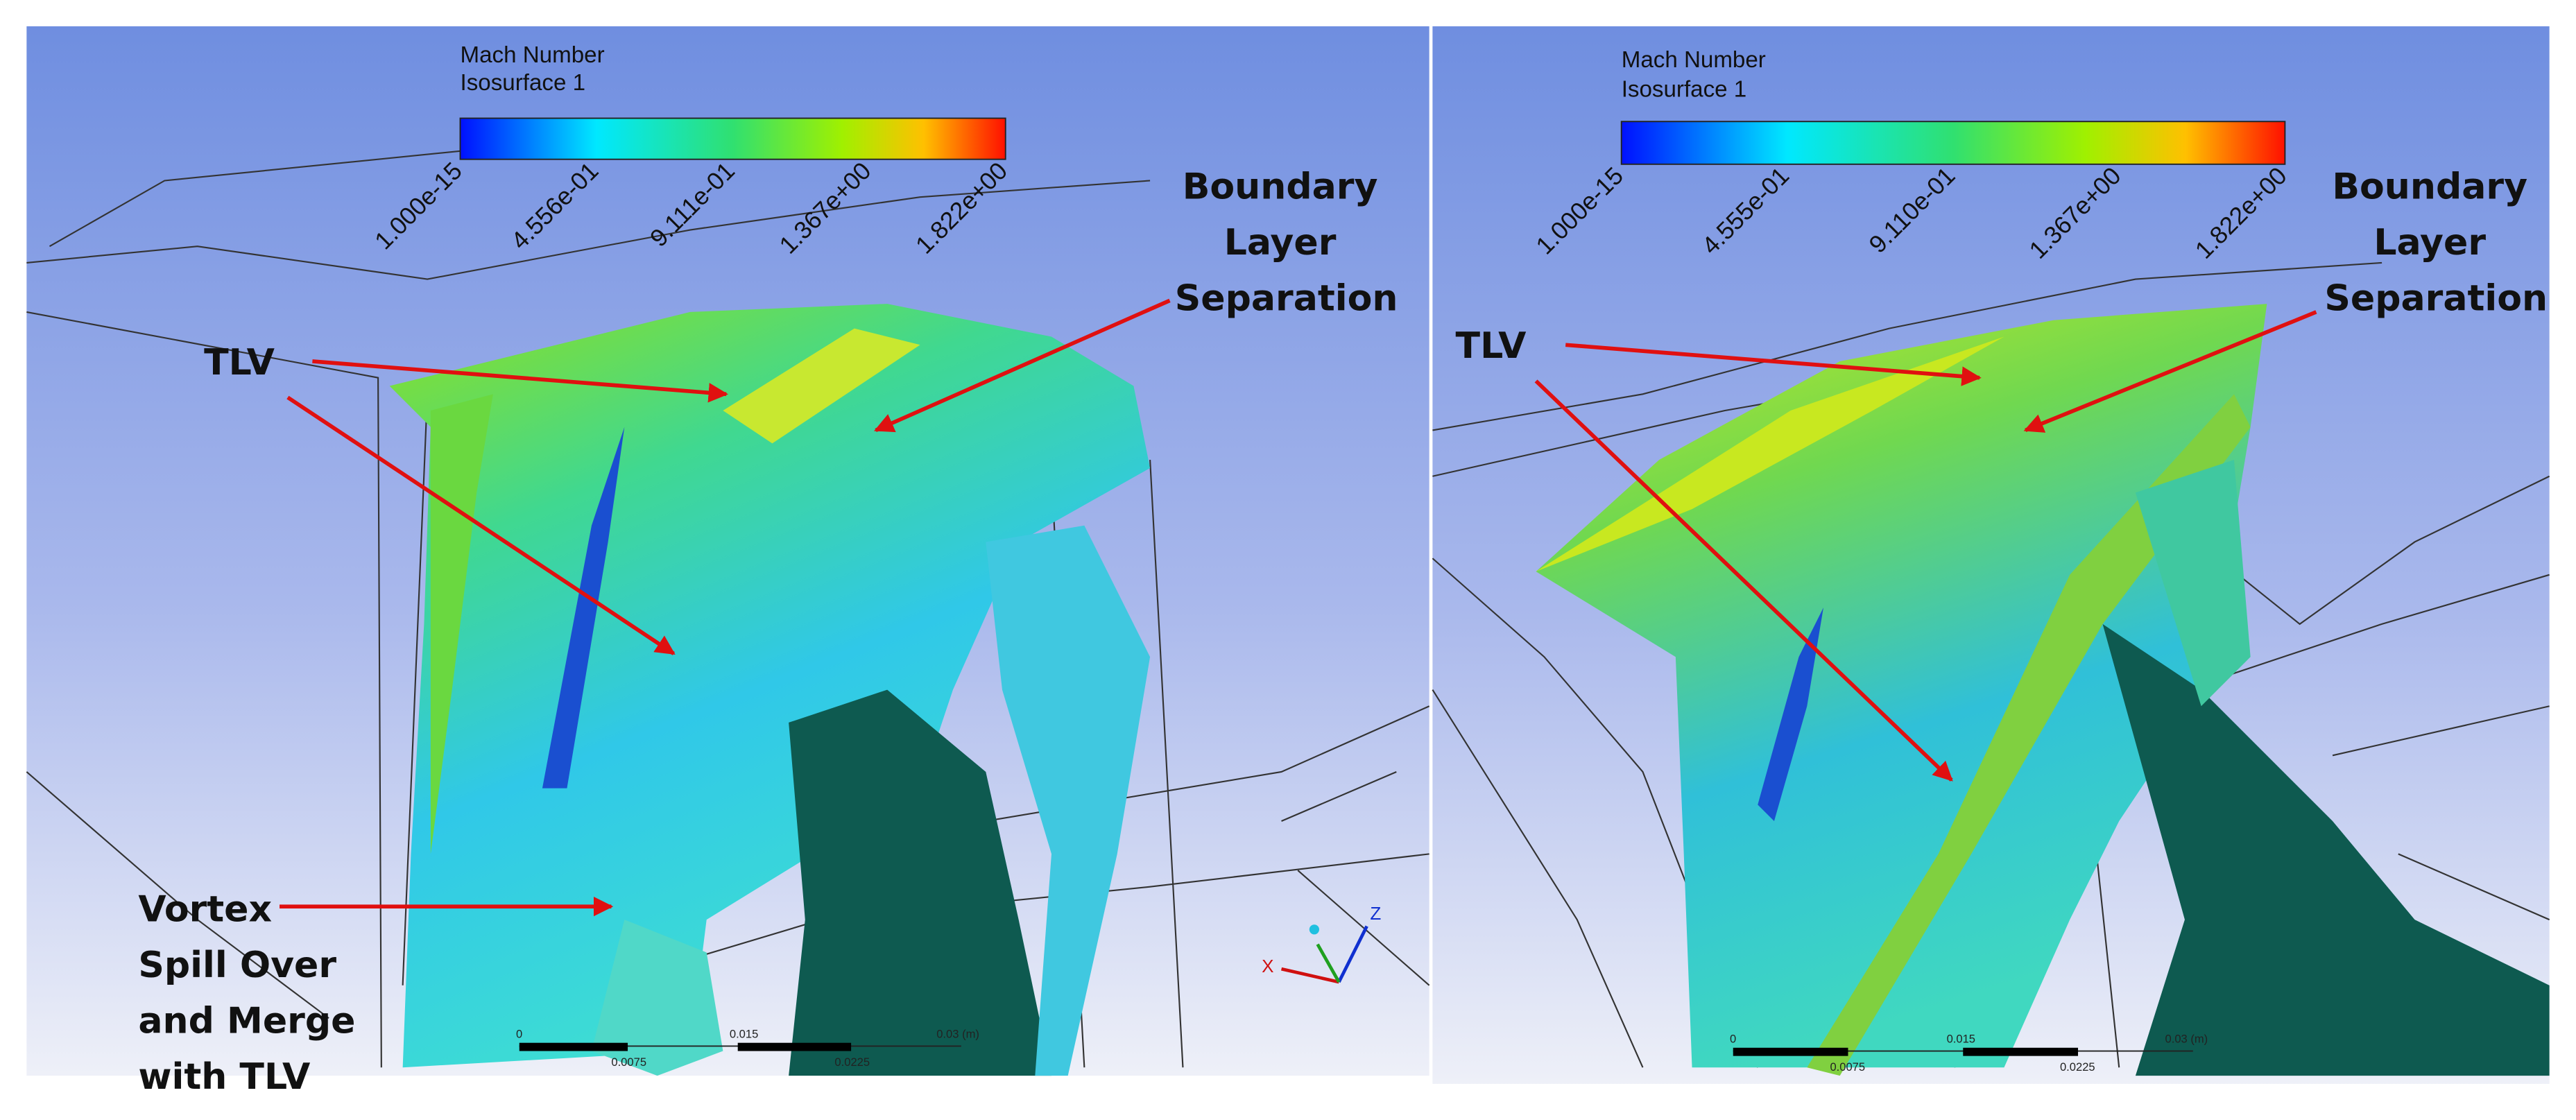 The height and width of the screenshot is (1120, 2576). I want to click on axis-label: Z, so click(1375, 913).